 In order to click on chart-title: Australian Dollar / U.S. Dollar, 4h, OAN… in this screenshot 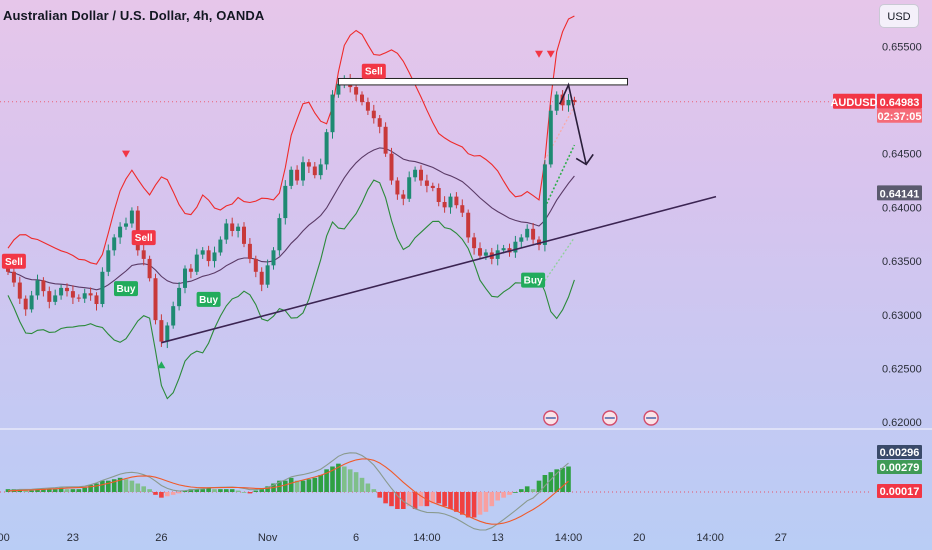, I will do `click(134, 15)`.